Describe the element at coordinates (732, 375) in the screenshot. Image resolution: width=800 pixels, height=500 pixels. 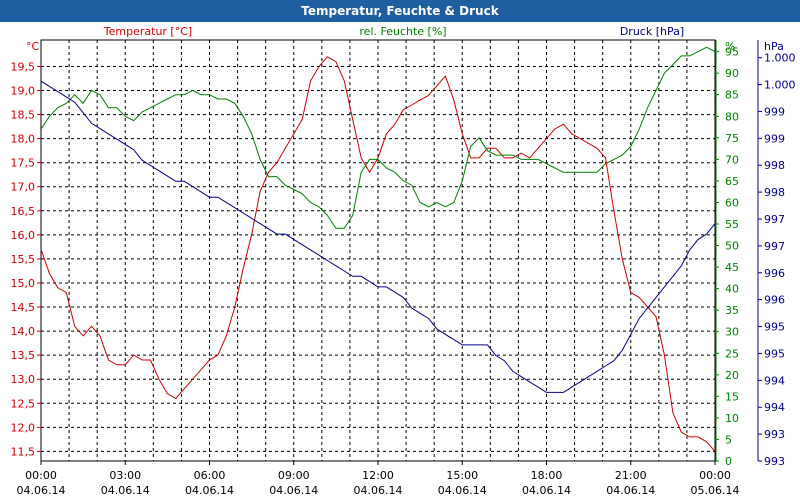
I see `humidity-tick-label: 20` at that location.